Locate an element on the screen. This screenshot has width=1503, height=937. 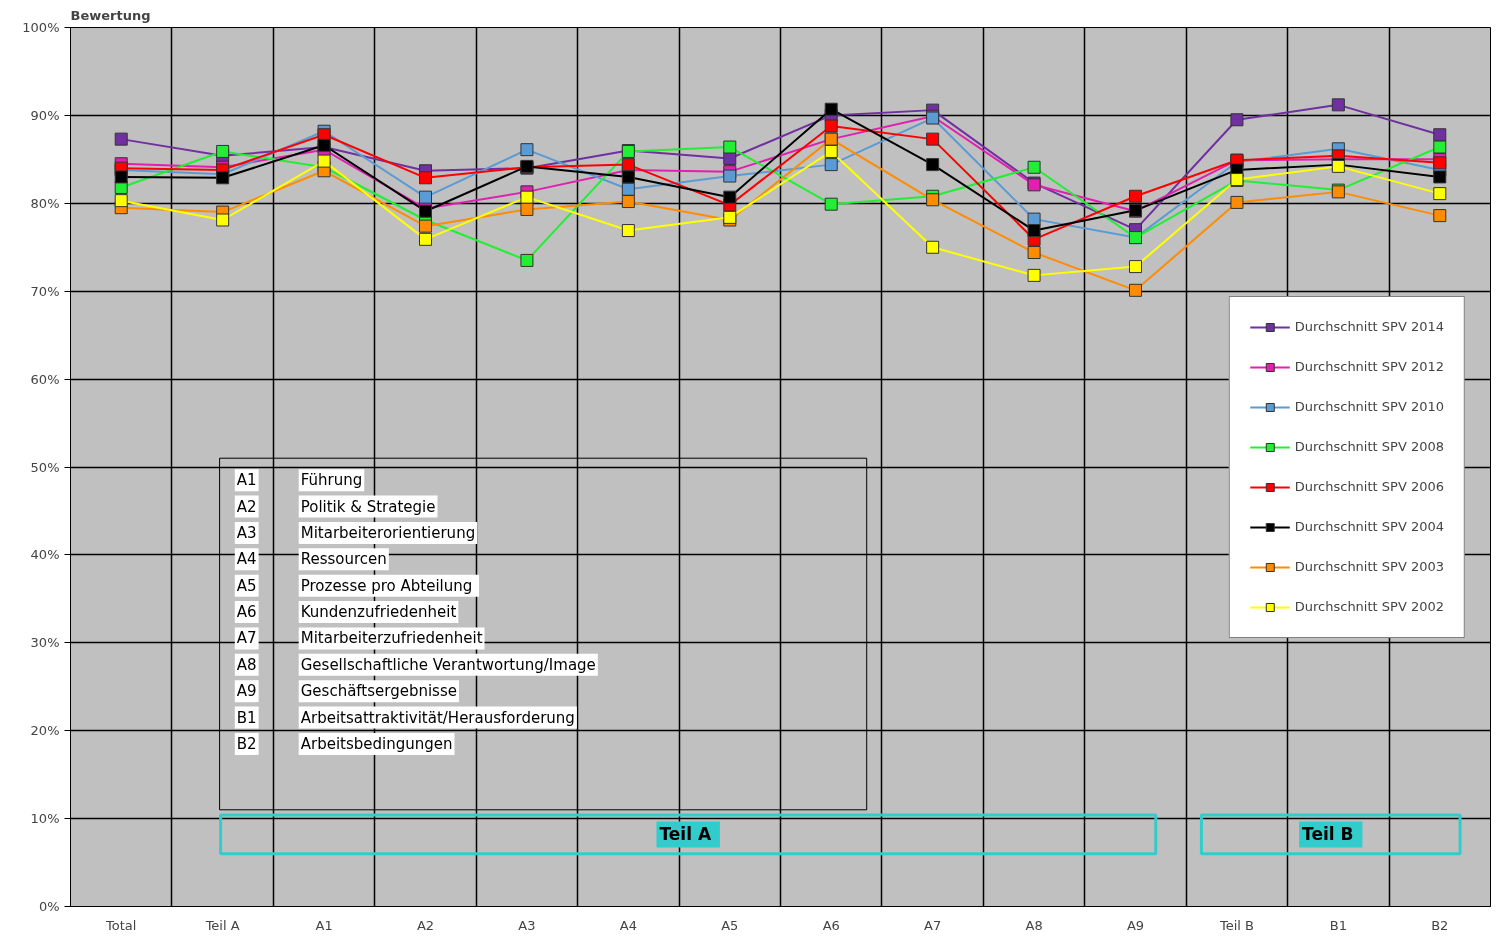
x-tick-label: A1 is located at coordinates (324, 925).